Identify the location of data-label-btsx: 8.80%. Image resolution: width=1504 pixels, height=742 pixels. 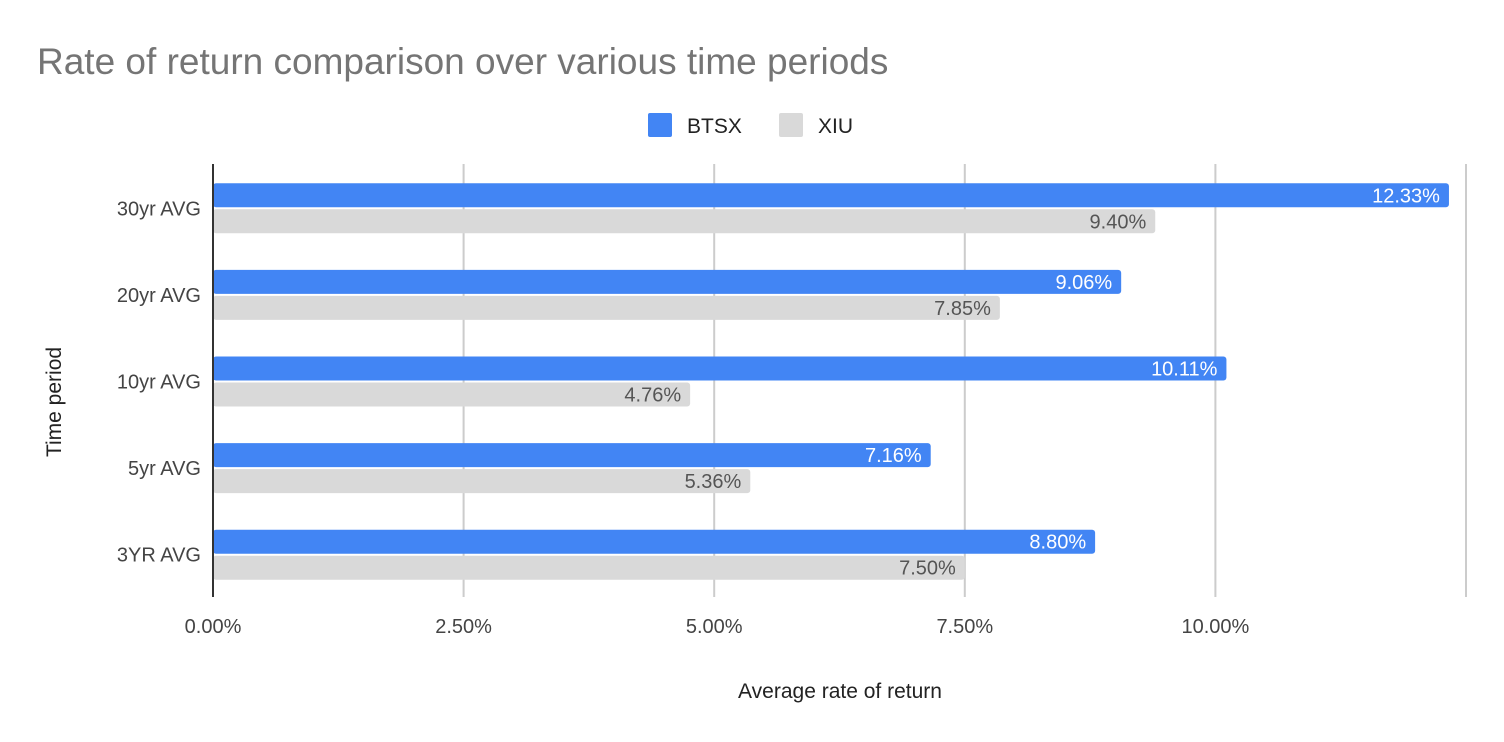
(1057, 543).